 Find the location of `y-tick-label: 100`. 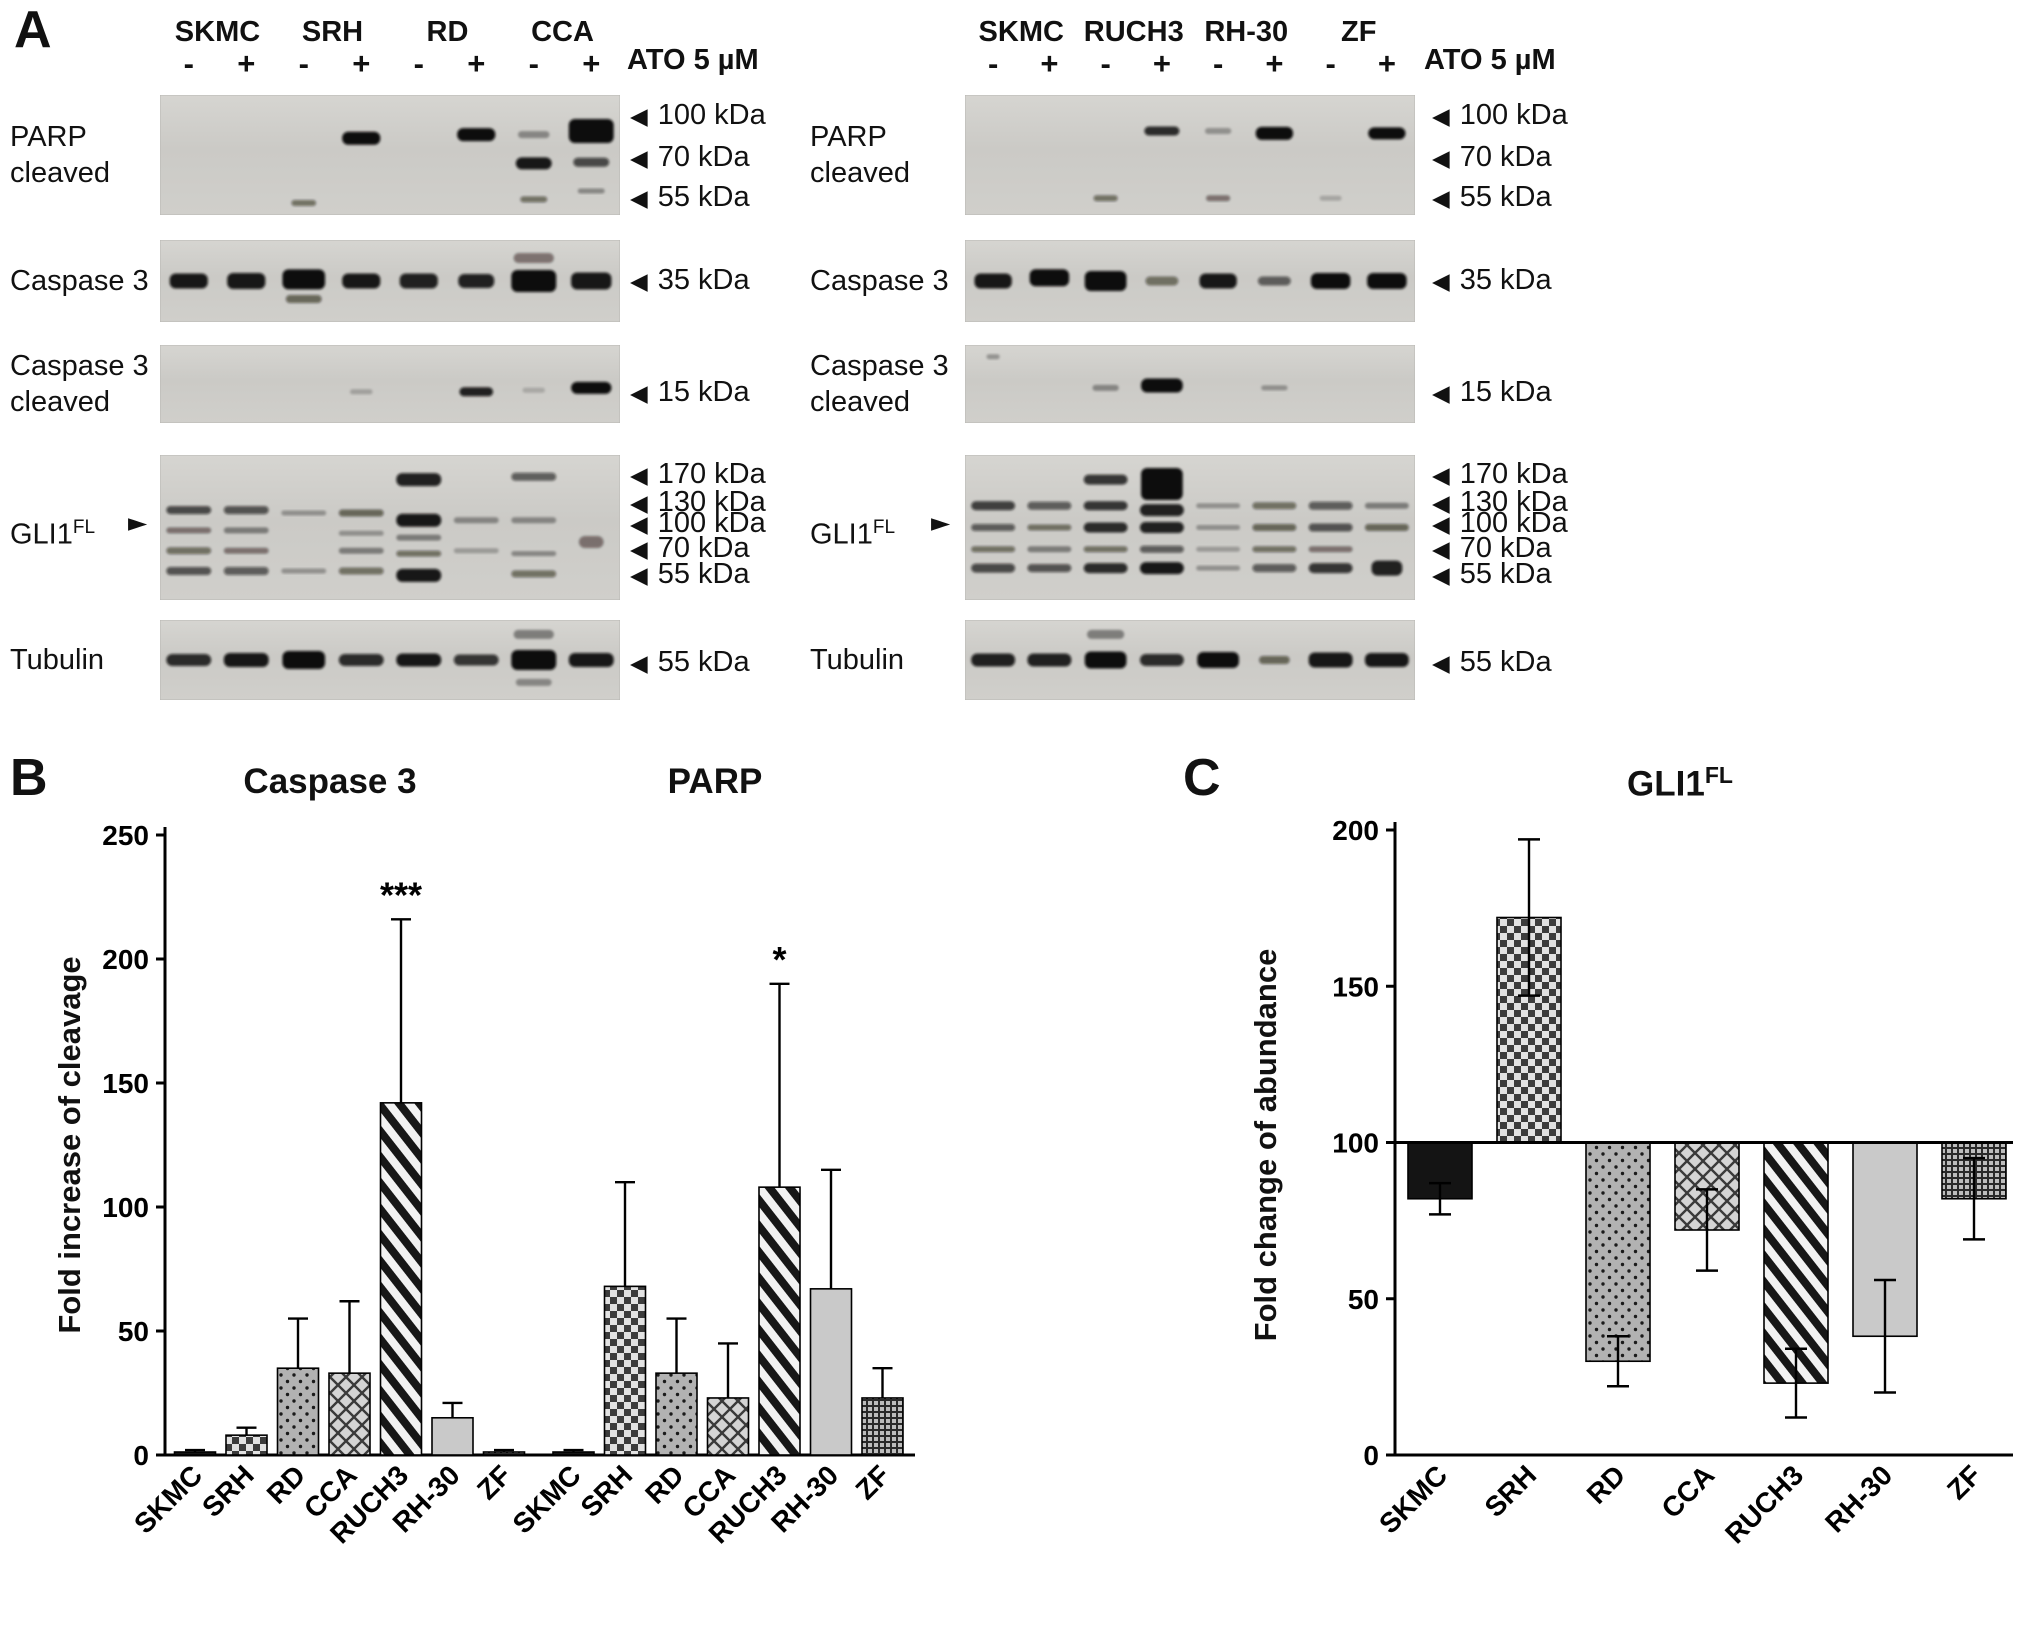

y-tick-label: 100 is located at coordinates (125, 1207).